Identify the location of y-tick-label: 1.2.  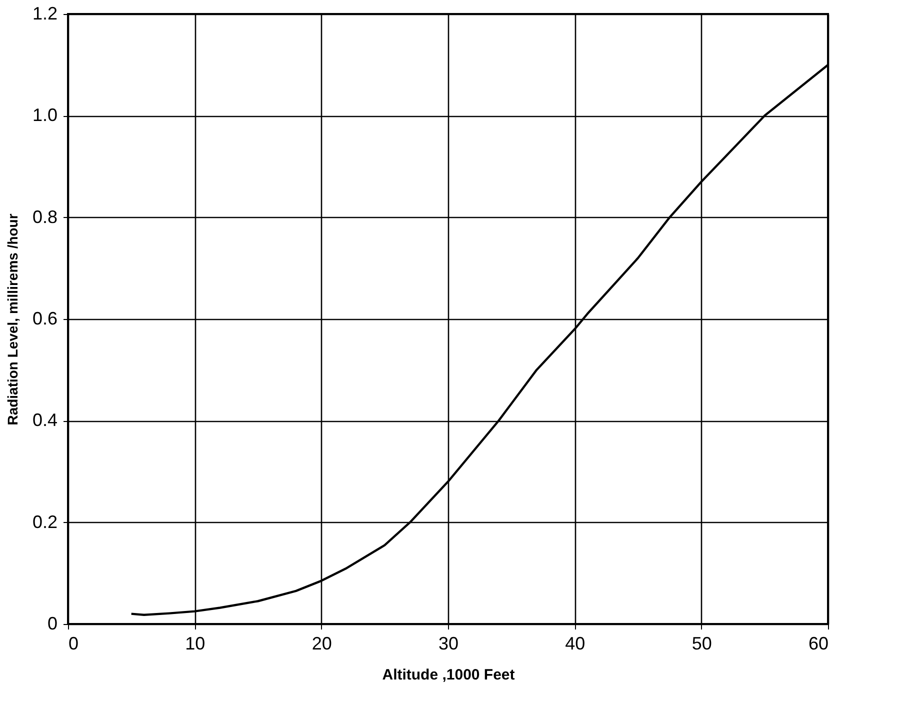
(45, 14).